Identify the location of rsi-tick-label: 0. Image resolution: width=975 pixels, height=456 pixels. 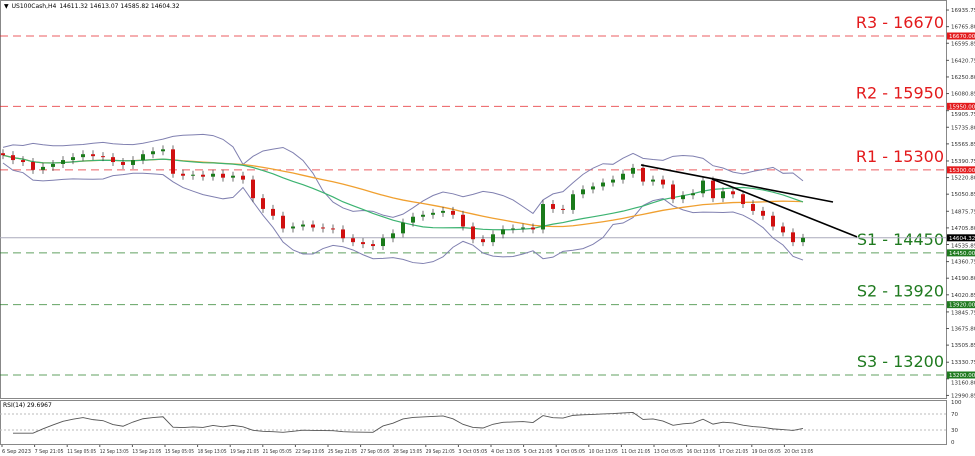
(953, 443).